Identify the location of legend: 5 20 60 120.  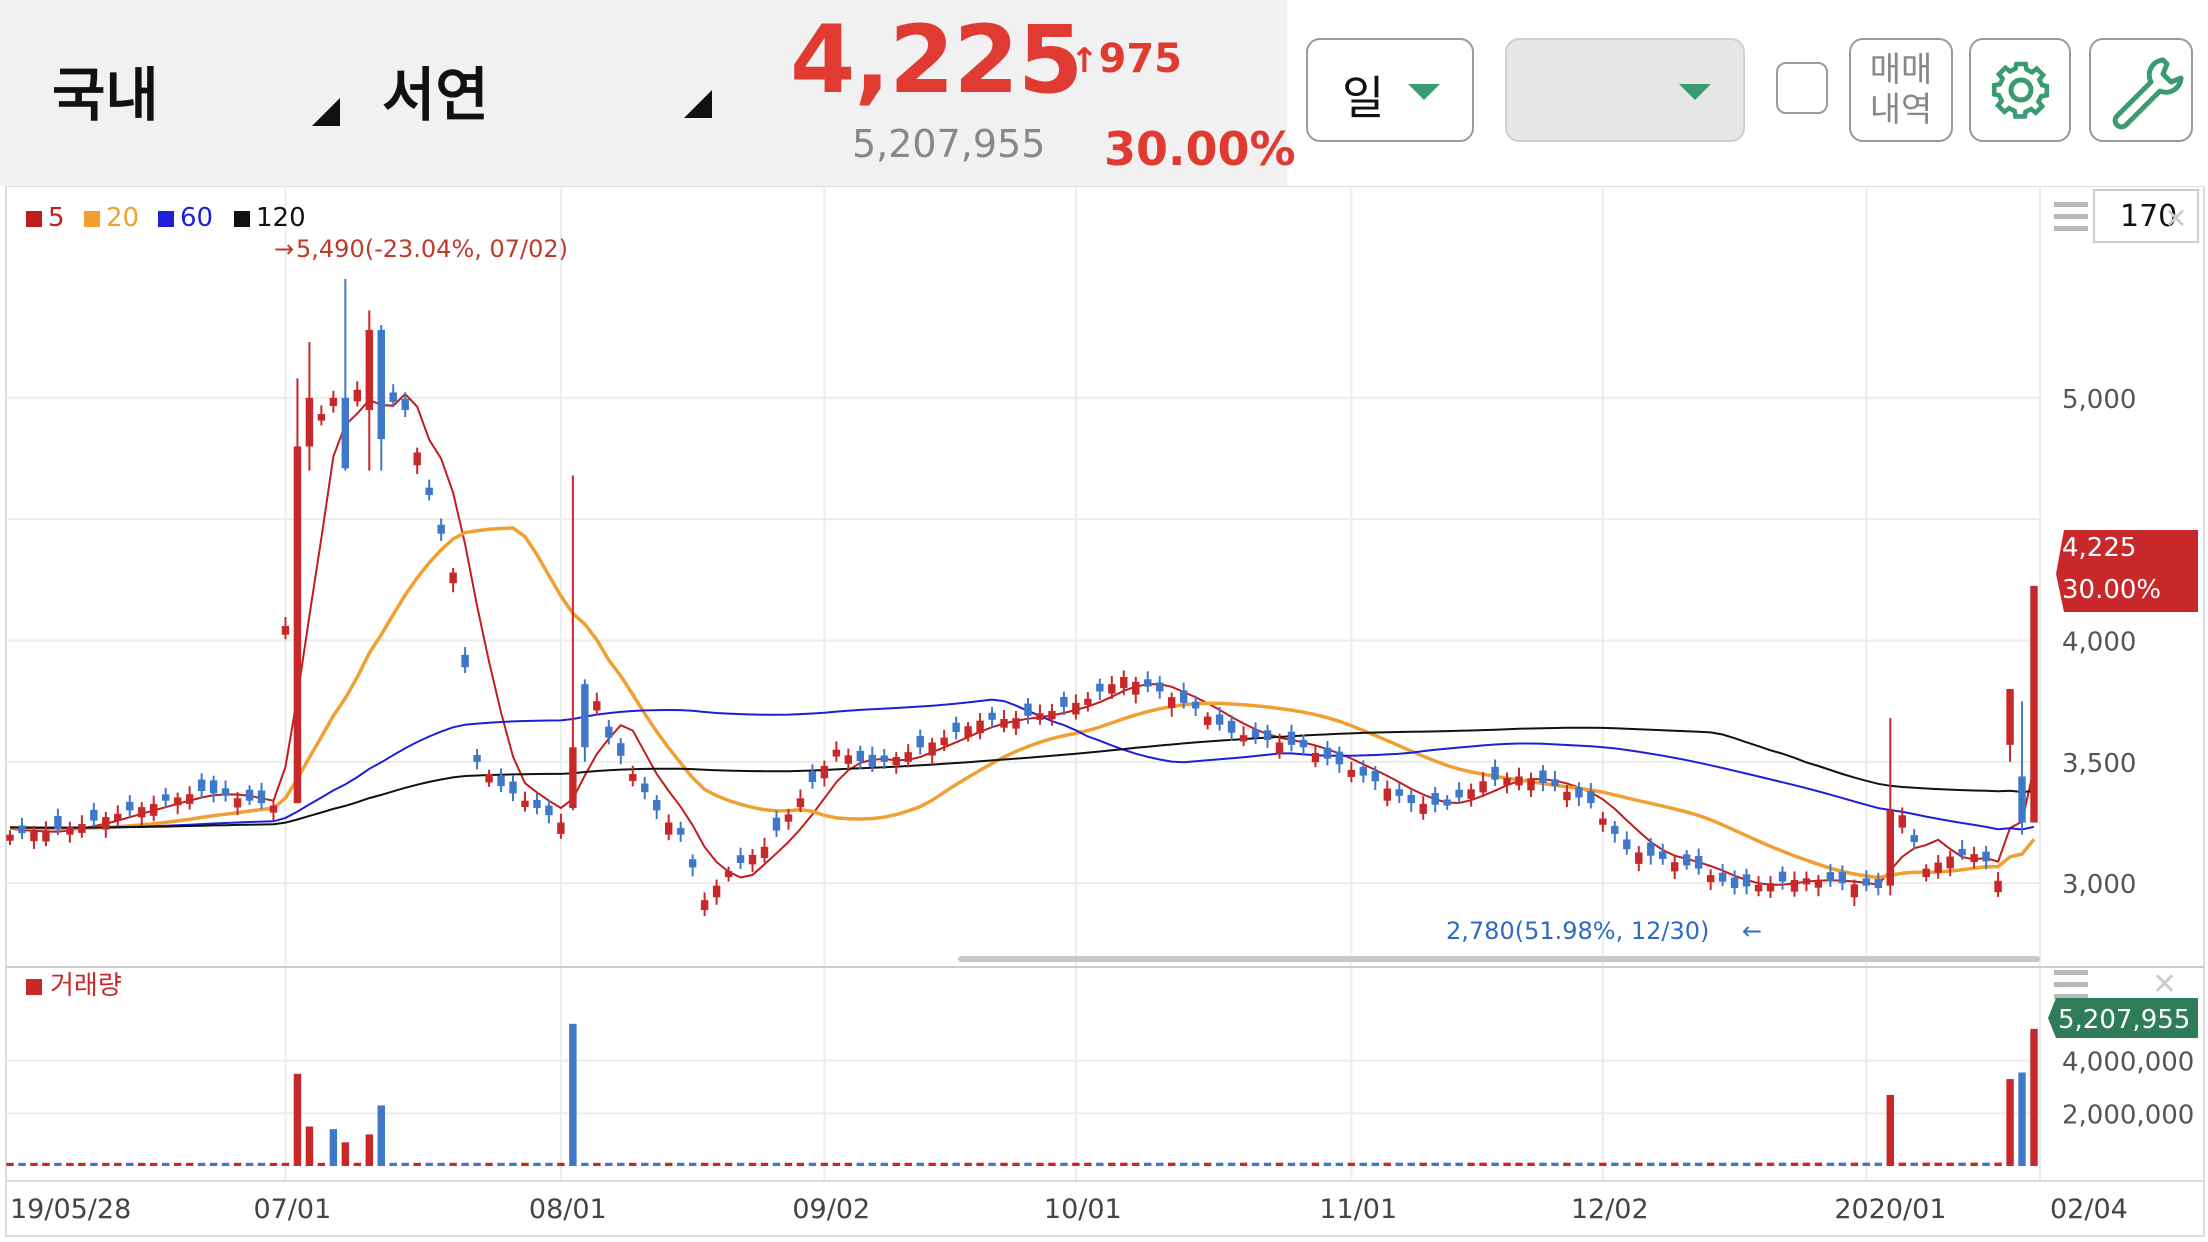
(166, 218).